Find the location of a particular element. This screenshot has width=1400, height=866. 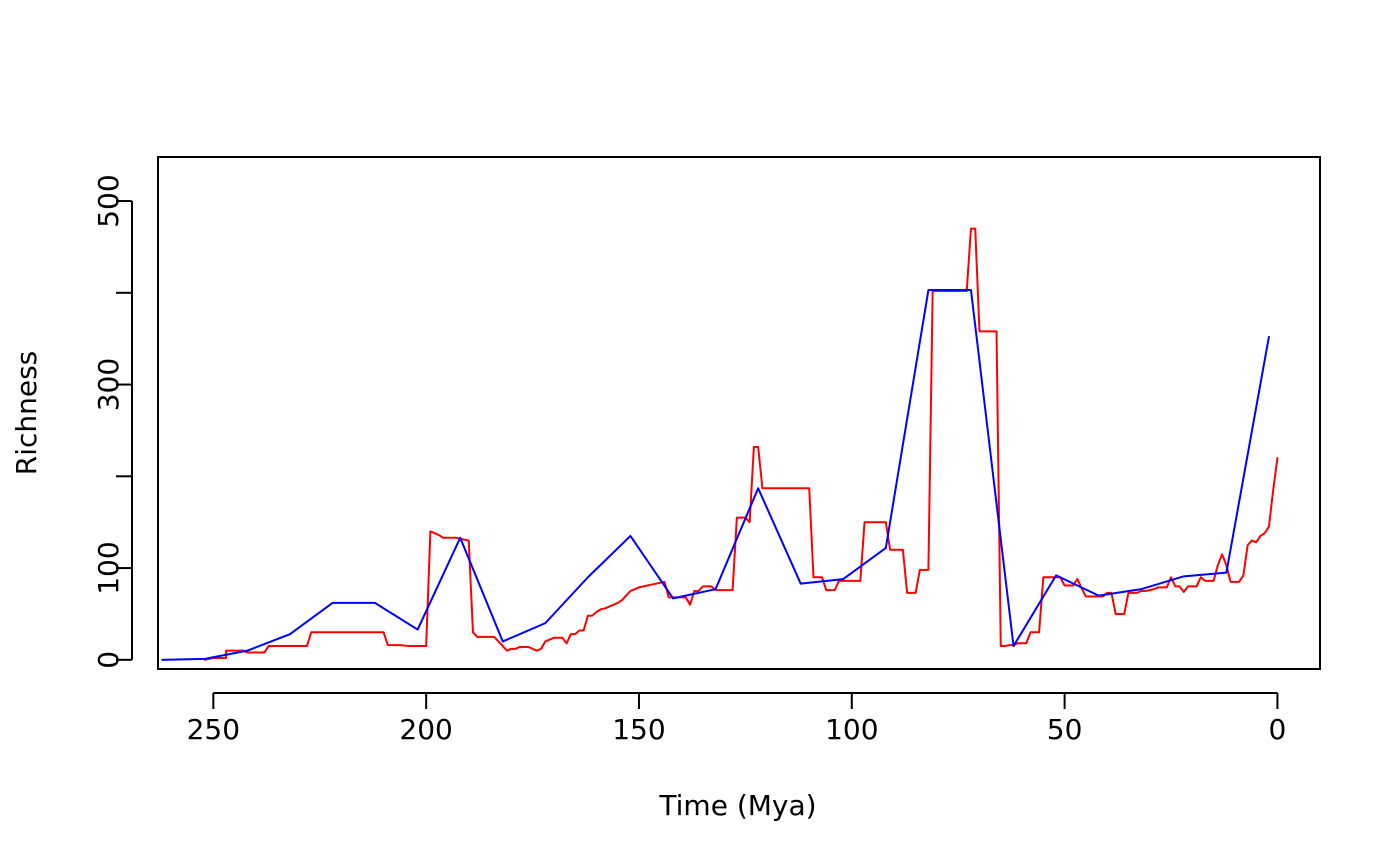

y-tick-label: 100 is located at coordinates (108, 567).